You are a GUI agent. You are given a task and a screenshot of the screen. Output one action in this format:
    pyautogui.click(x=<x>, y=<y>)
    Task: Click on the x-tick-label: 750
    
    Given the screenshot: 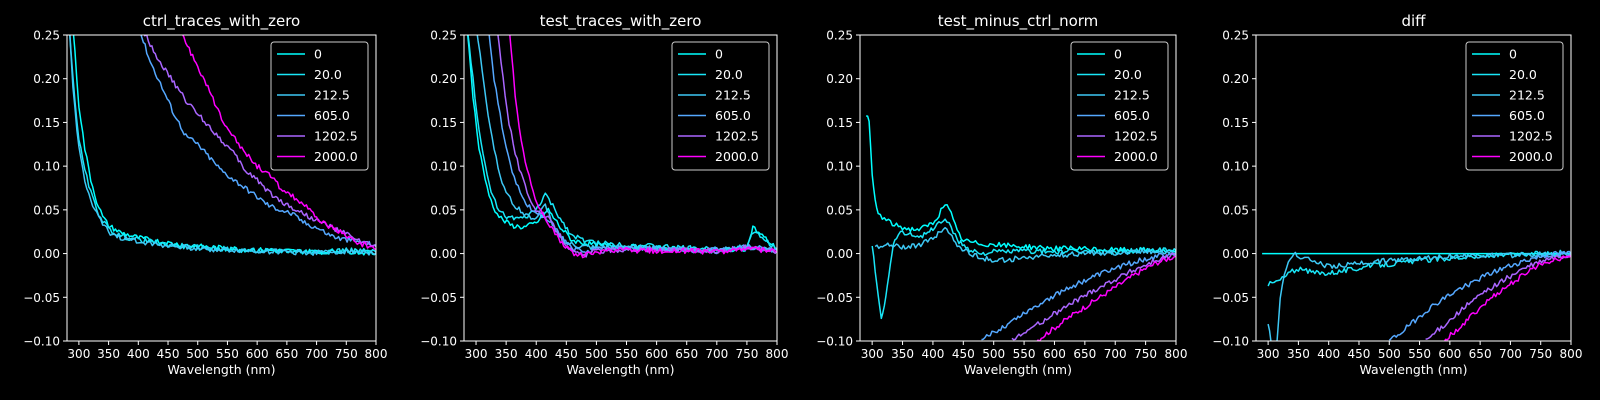 What is the action you would take?
    pyautogui.click(x=746, y=354)
    